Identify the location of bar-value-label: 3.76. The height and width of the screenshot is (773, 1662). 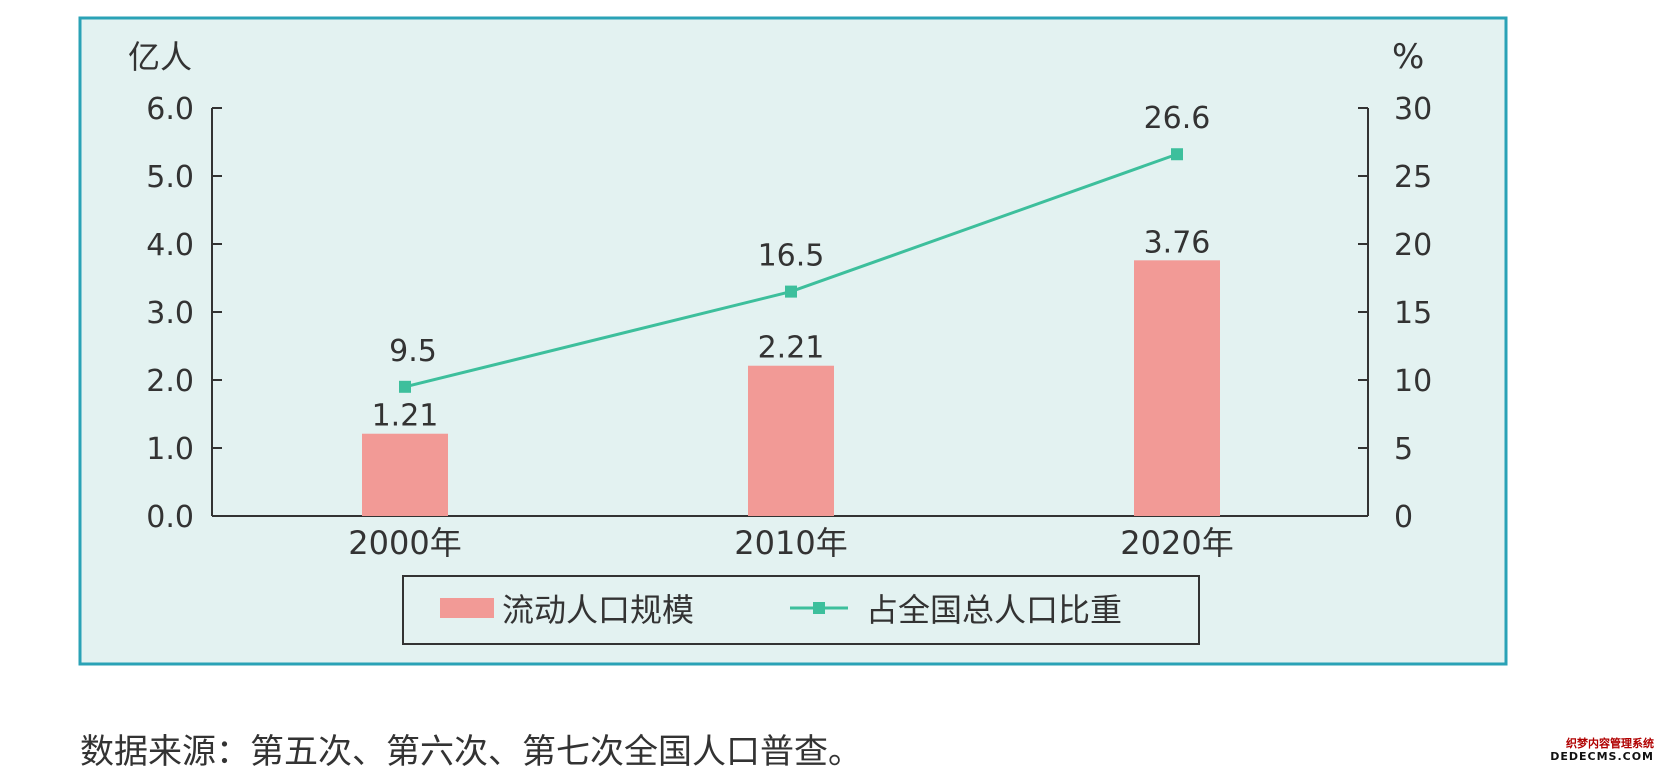
(1177, 242).